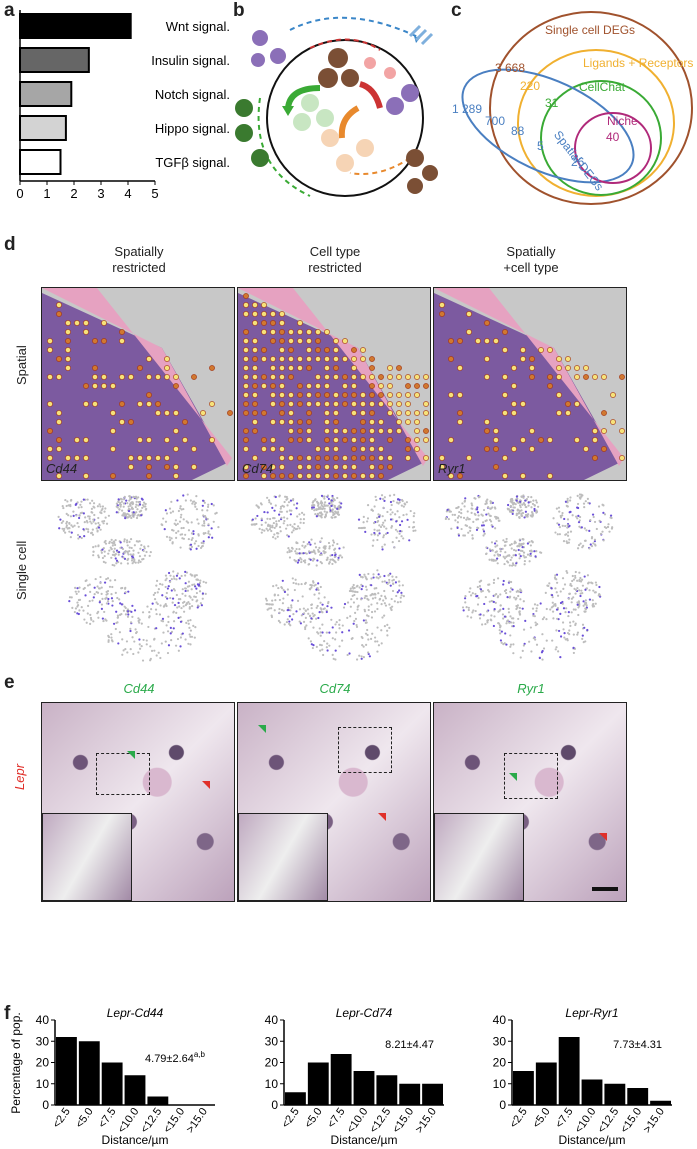 The width and height of the screenshot is (697, 1149). What do you see at coordinates (334, 802) in the screenshot?
I see `ihc-image-cd74` at bounding box center [334, 802].